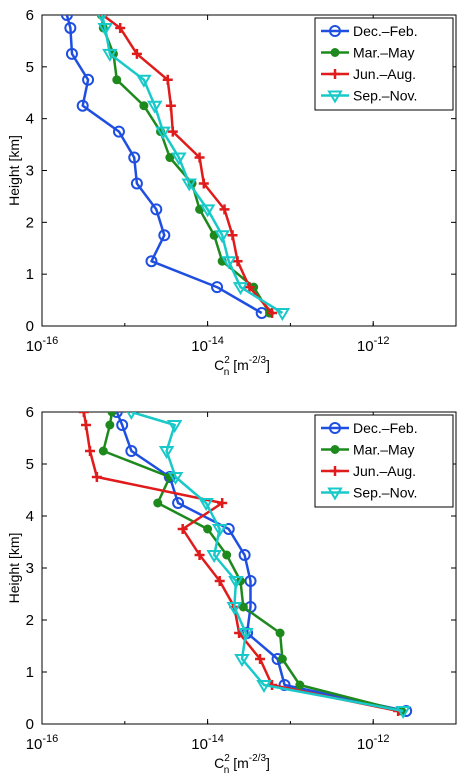 The width and height of the screenshot is (457, 782). Describe the element at coordinates (30, 171) in the screenshot. I see `y-tick-label: 3` at that location.